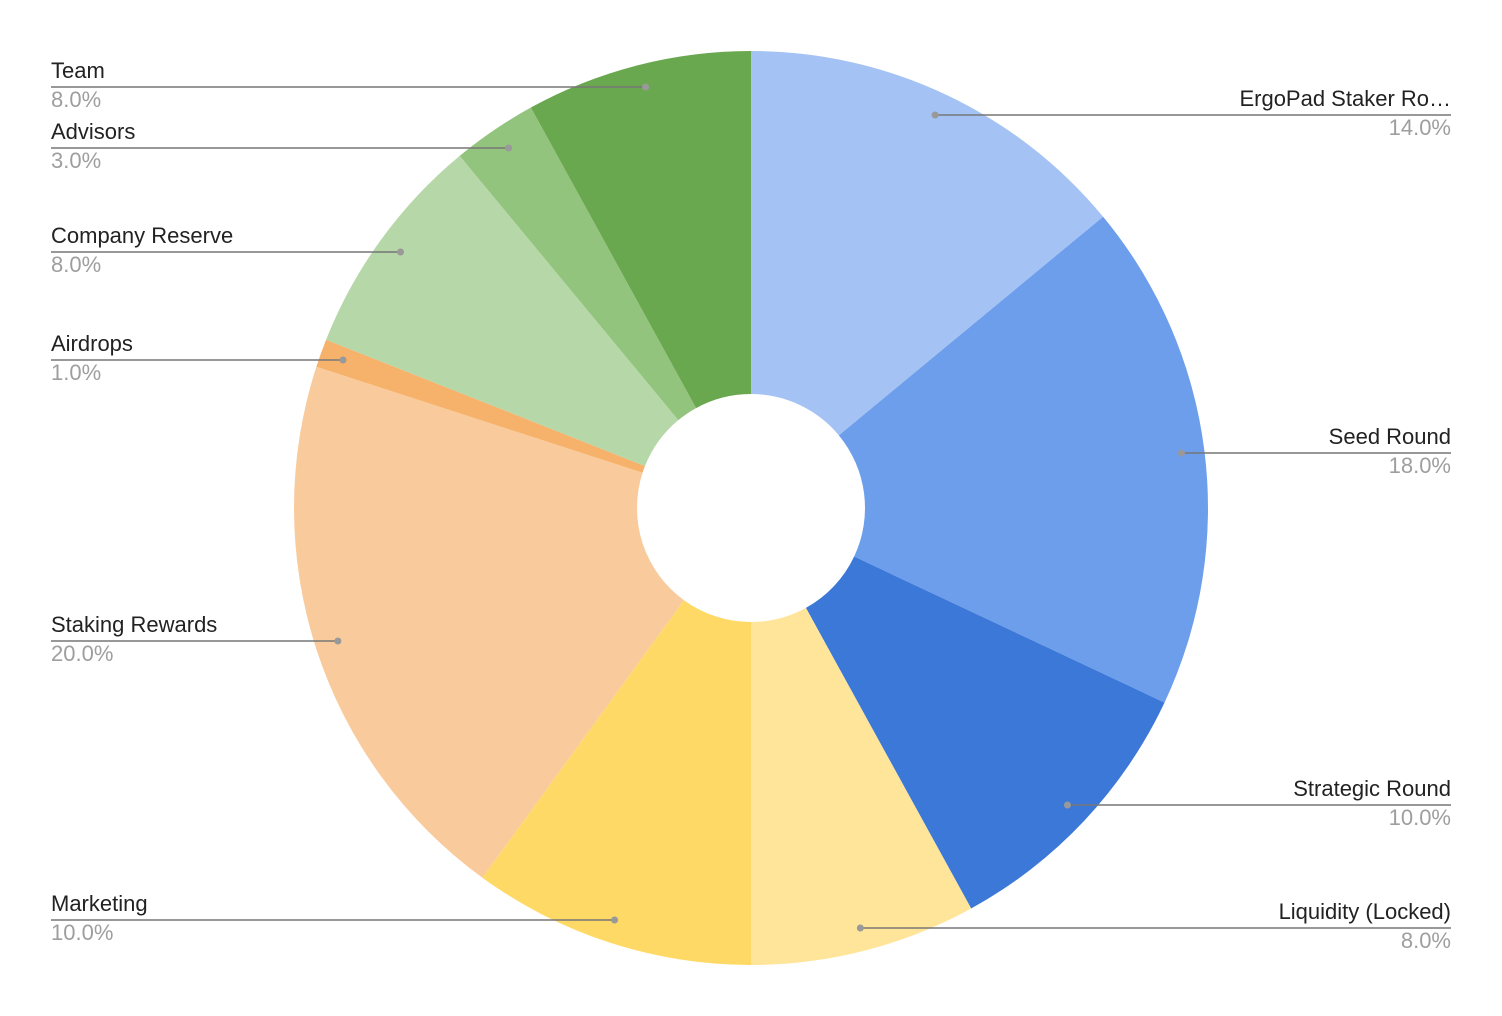  Describe the element at coordinates (92, 343) in the screenshot. I see `slice-label: Airdrops` at that location.